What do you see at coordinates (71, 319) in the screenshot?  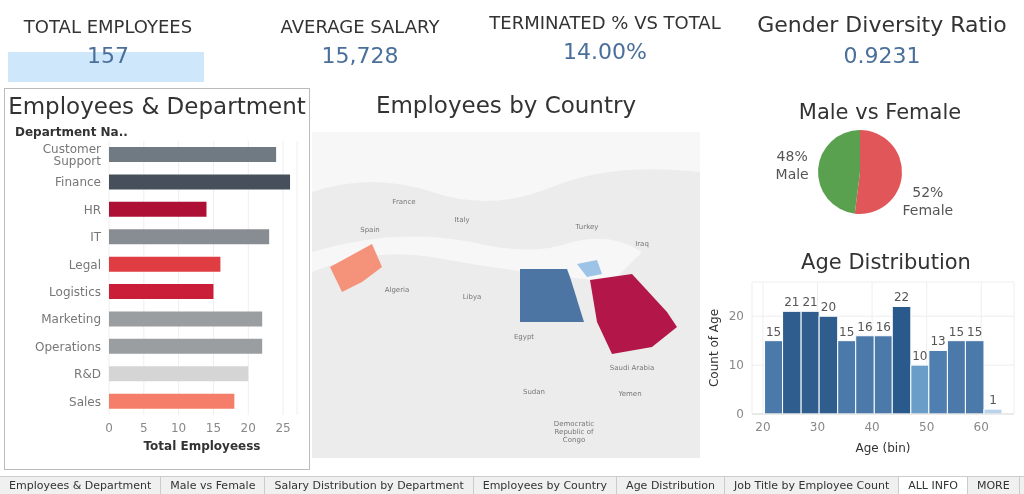 I see `y-tick-label: Marketing` at bounding box center [71, 319].